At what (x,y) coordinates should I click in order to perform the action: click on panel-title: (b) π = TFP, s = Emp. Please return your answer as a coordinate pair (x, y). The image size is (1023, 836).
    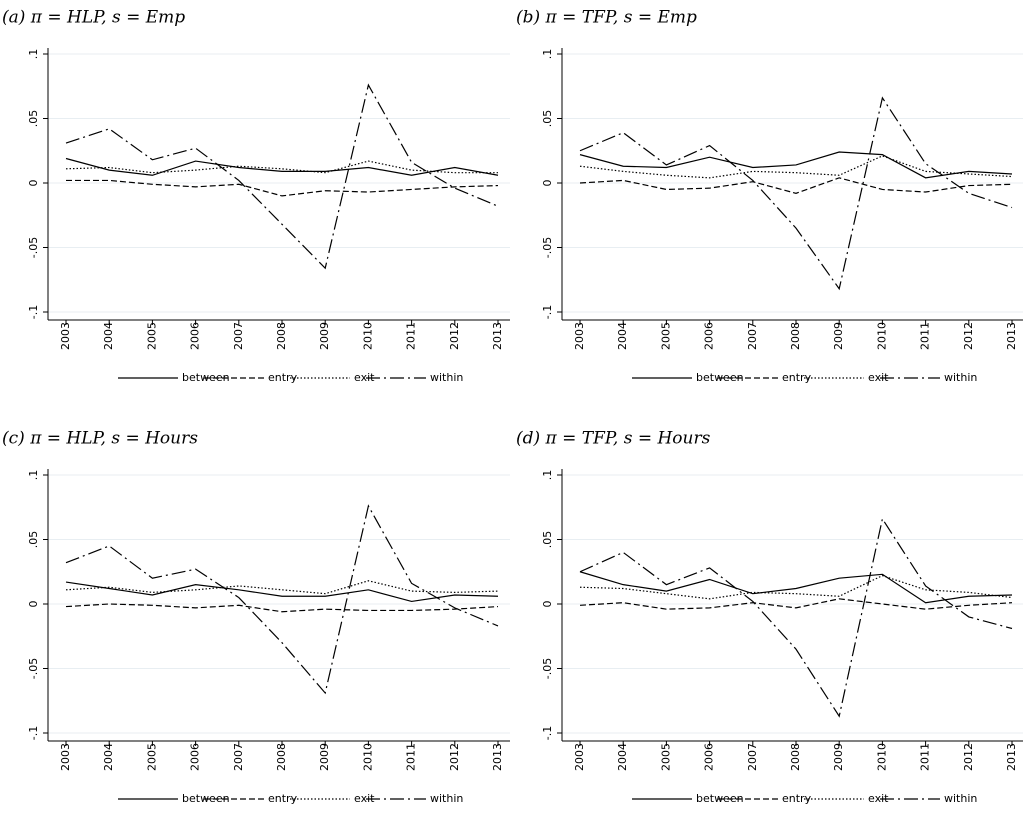
    Looking at the image, I should click on (606, 18).